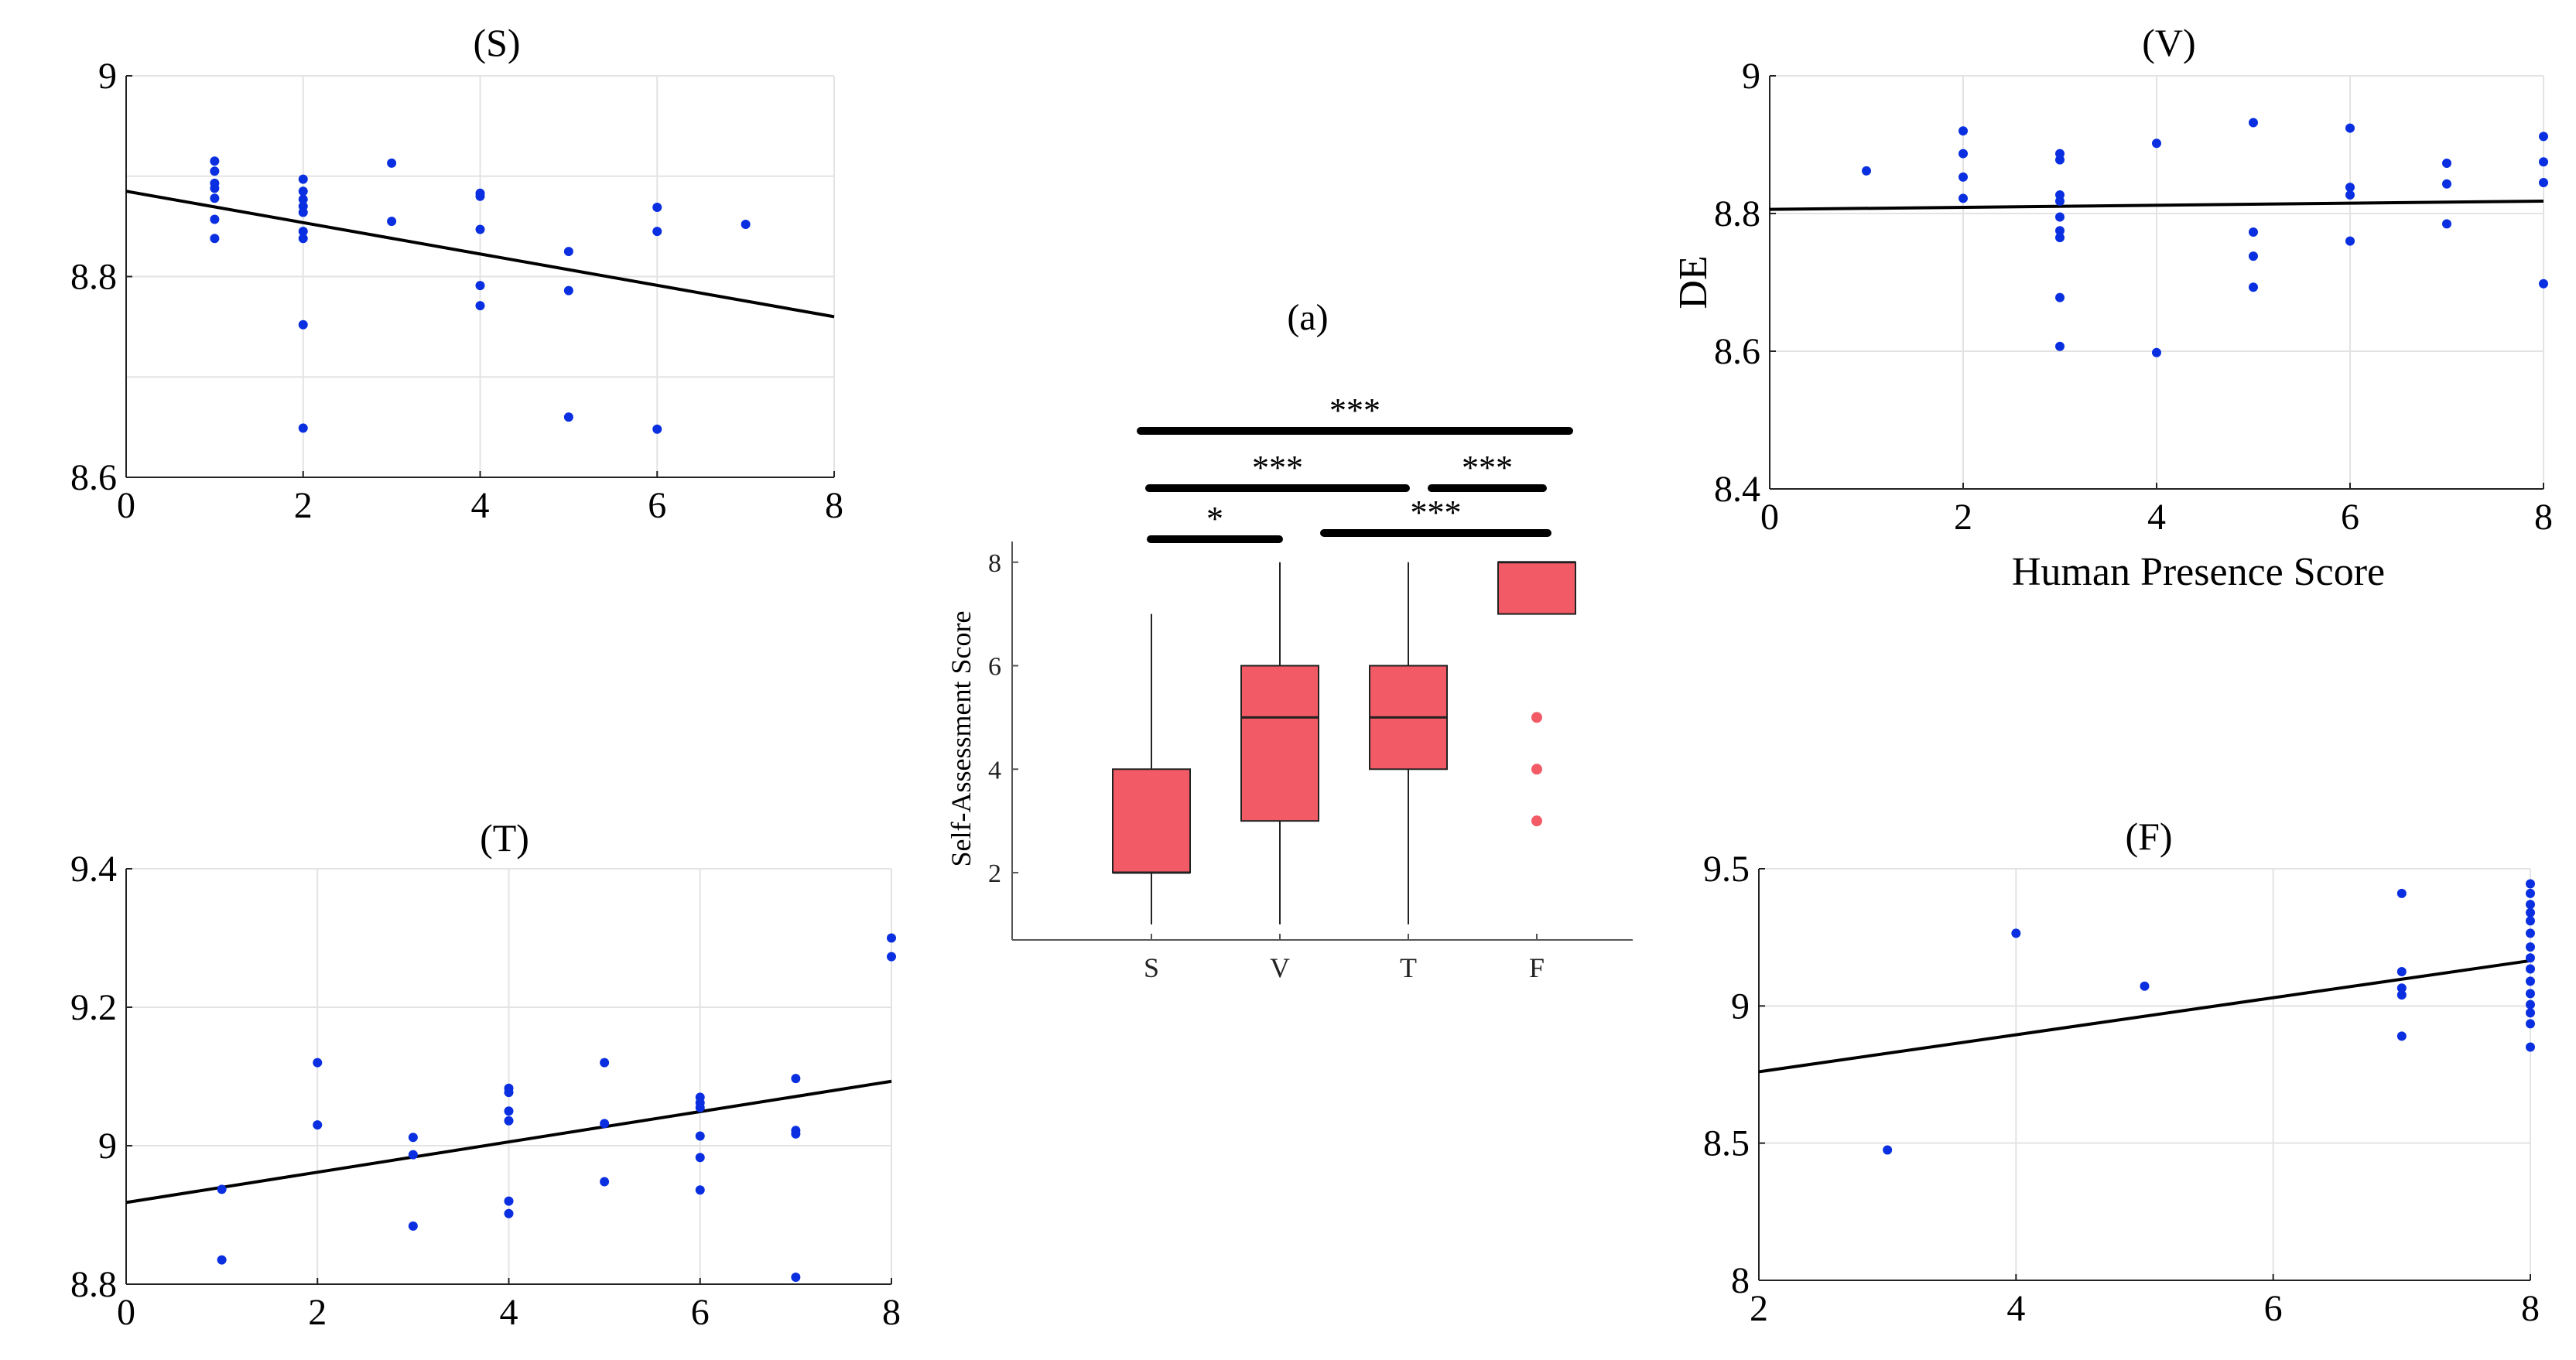 This screenshot has width=2576, height=1360. Describe the element at coordinates (2016, 1308) in the screenshot. I see `panel-f-xtick-label: 4` at that location.